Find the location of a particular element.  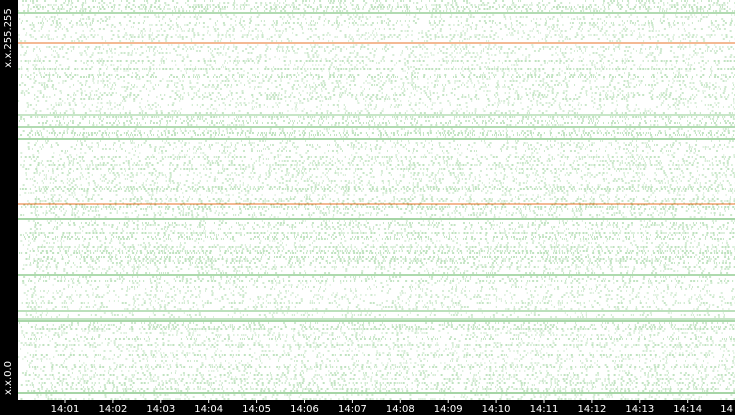

x-axis-label: 14:06 is located at coordinates (304, 409).